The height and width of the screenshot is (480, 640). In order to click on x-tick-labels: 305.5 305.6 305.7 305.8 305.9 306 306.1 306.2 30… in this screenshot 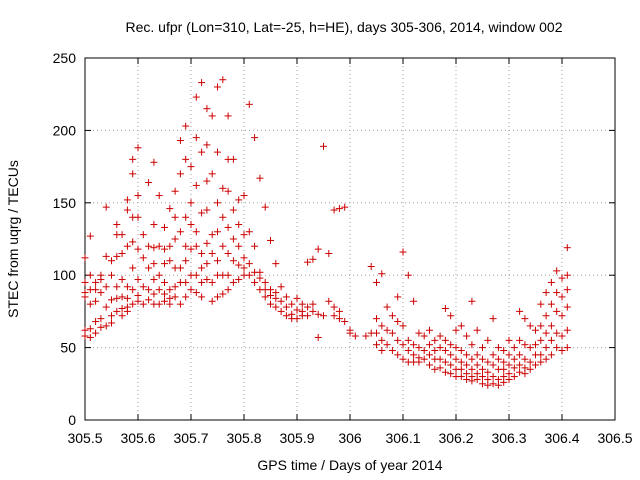, I will do `click(349, 438)`.